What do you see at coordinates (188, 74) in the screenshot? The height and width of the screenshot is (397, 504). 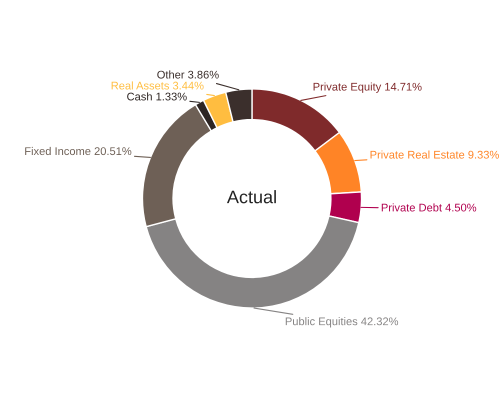 I see `slice-label: Other 3.86%` at bounding box center [188, 74].